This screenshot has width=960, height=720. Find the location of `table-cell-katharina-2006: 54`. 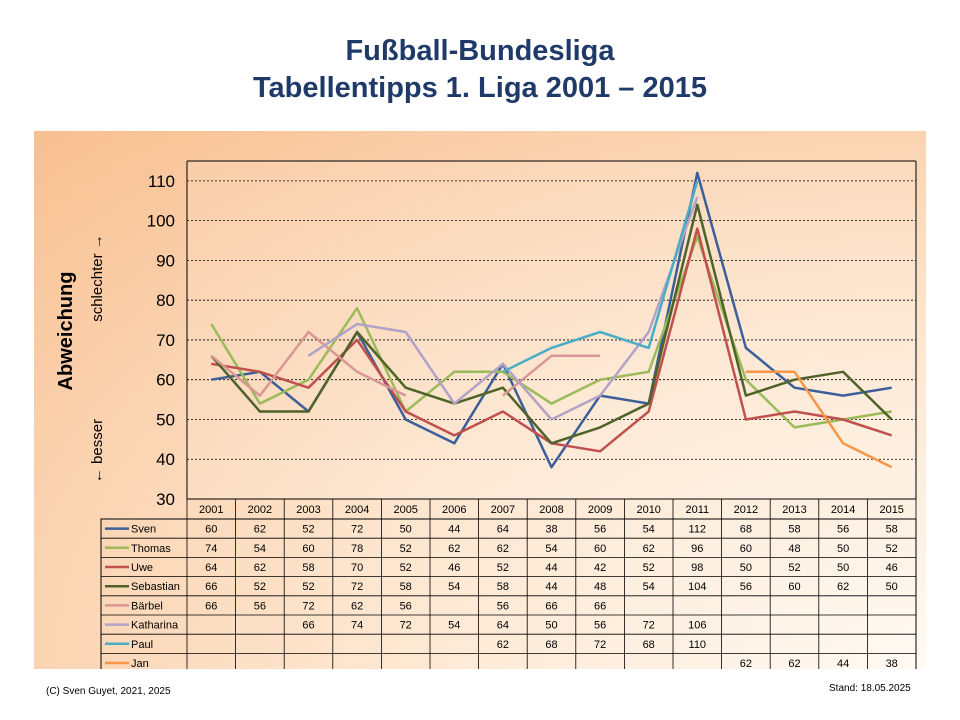

table-cell-katharina-2006: 54 is located at coordinates (454, 626).